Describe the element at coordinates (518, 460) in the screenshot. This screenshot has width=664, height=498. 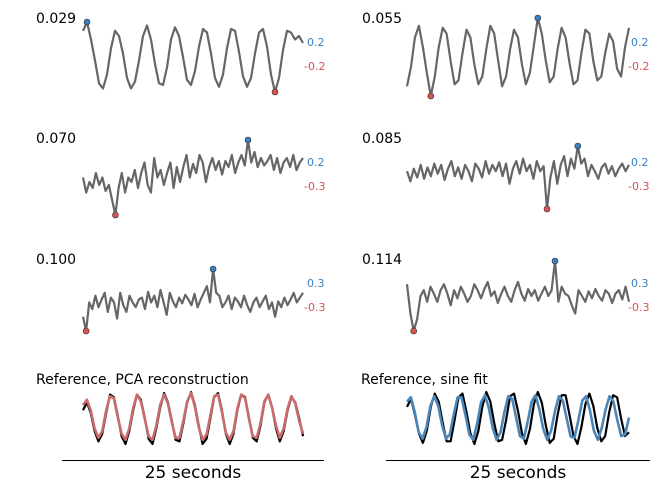
I see `sine-time-axis` at that location.